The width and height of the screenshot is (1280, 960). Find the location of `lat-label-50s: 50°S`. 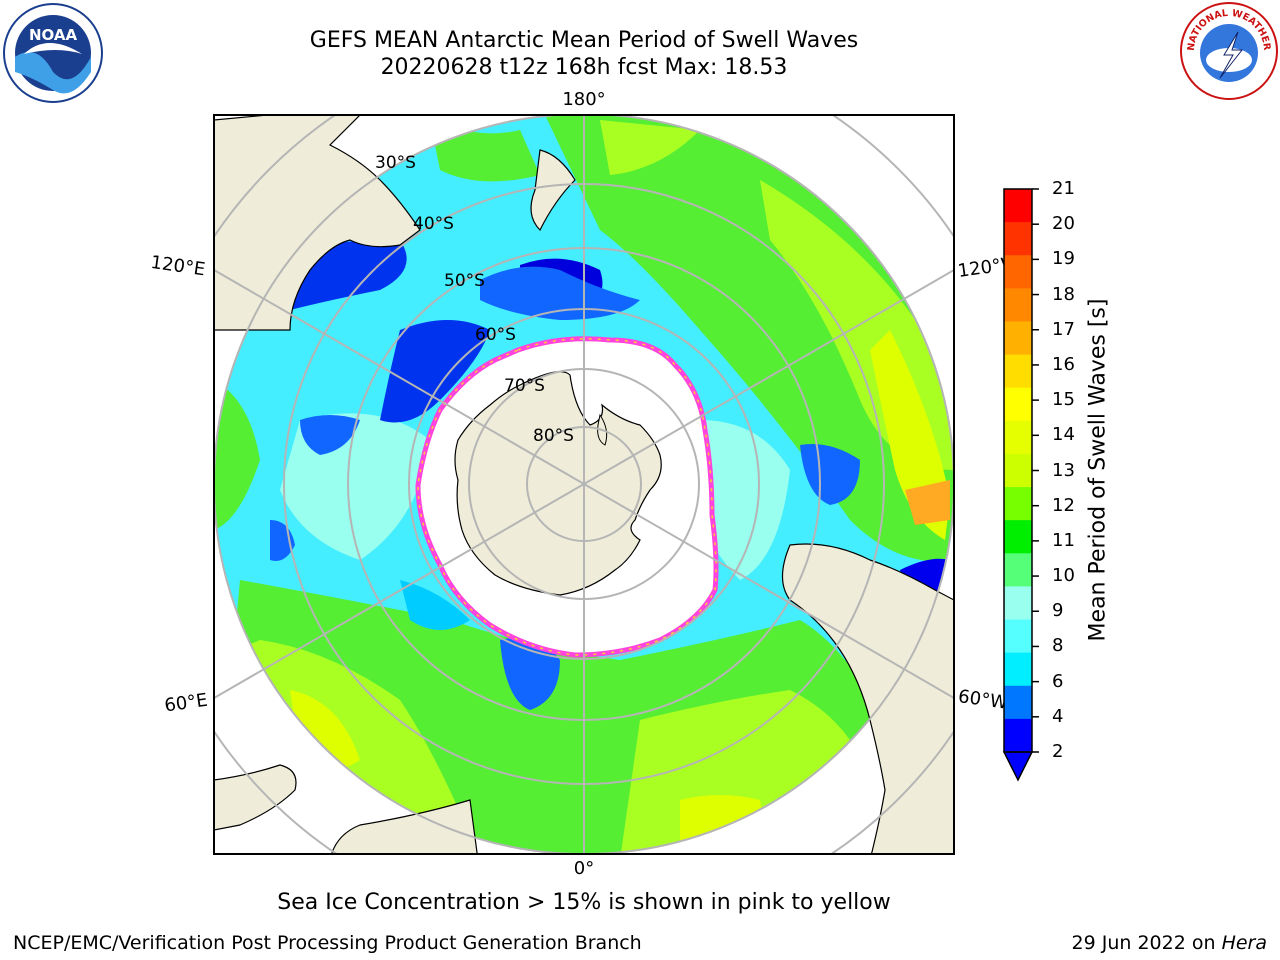

lat-label-50s: 50°S is located at coordinates (464, 281).